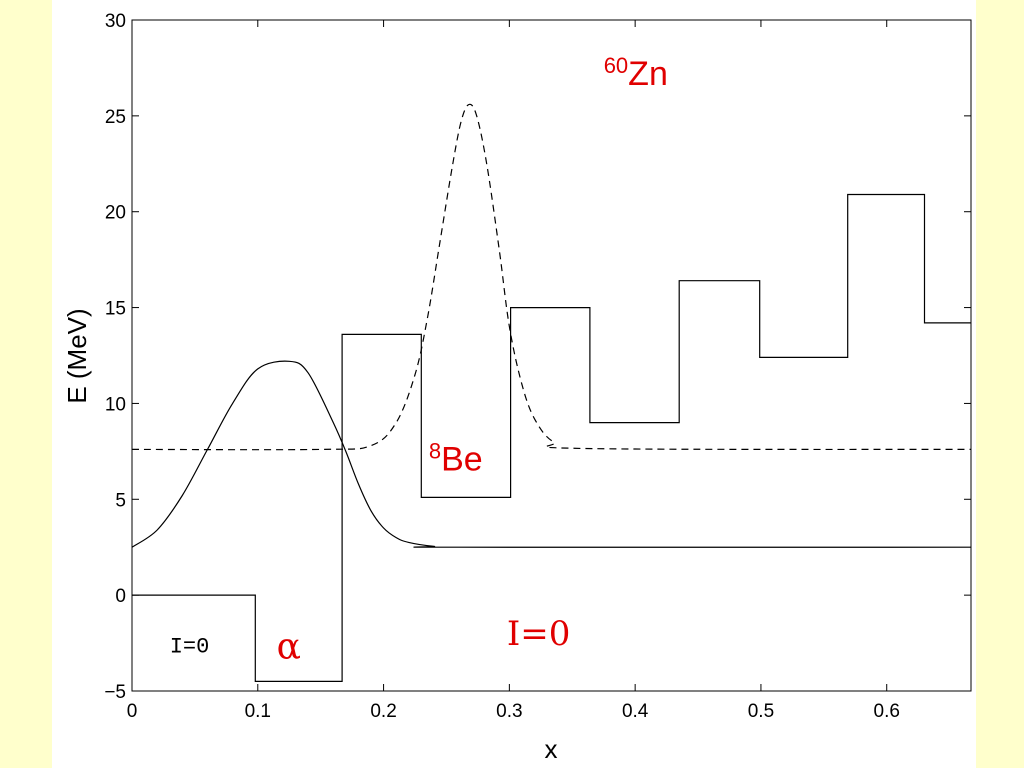 Image resolution: width=1024 pixels, height=768 pixels. I want to click on x-tick-label: 0.1, so click(258, 711).